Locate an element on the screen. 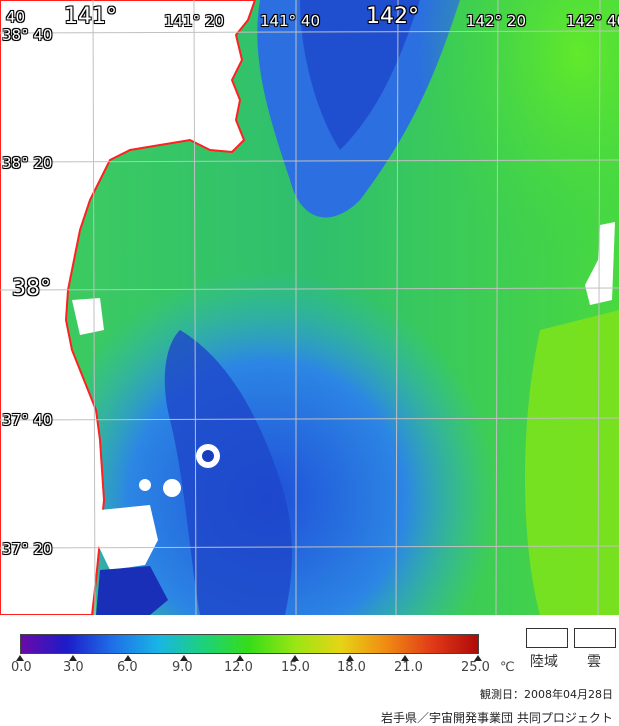 The height and width of the screenshot is (726, 619). scale-tick-label: 25.0 is located at coordinates (475, 667).